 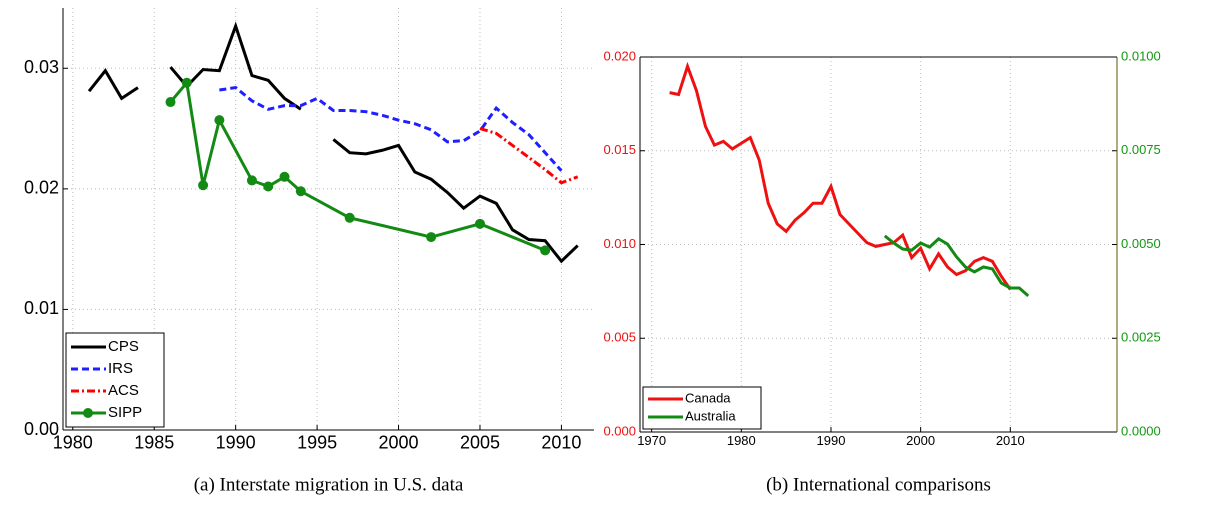 I want to click on x-tick-label: 2005, so click(x=480, y=442).